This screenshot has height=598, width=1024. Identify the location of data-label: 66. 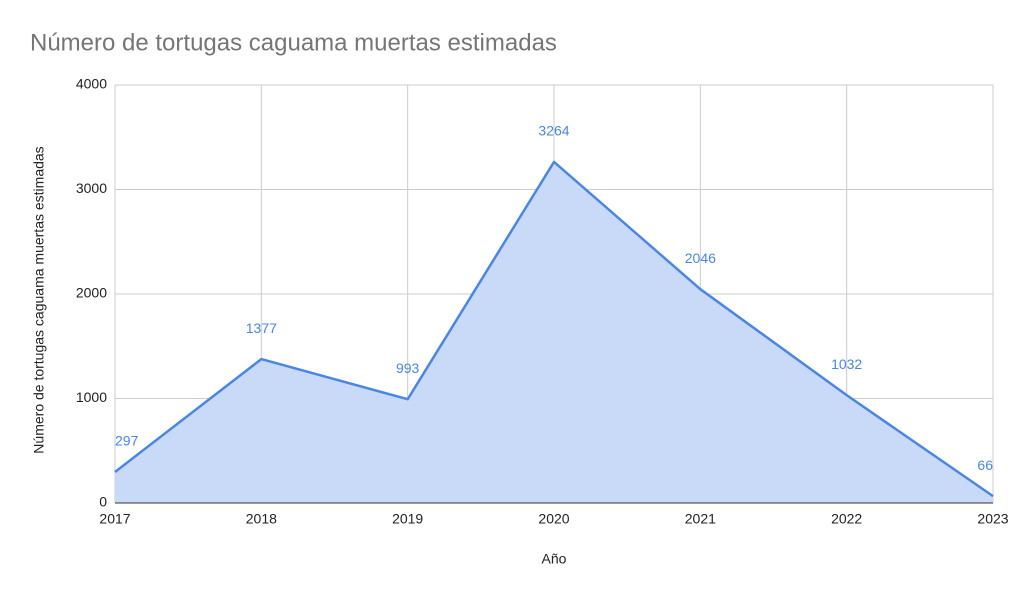
(985, 465).